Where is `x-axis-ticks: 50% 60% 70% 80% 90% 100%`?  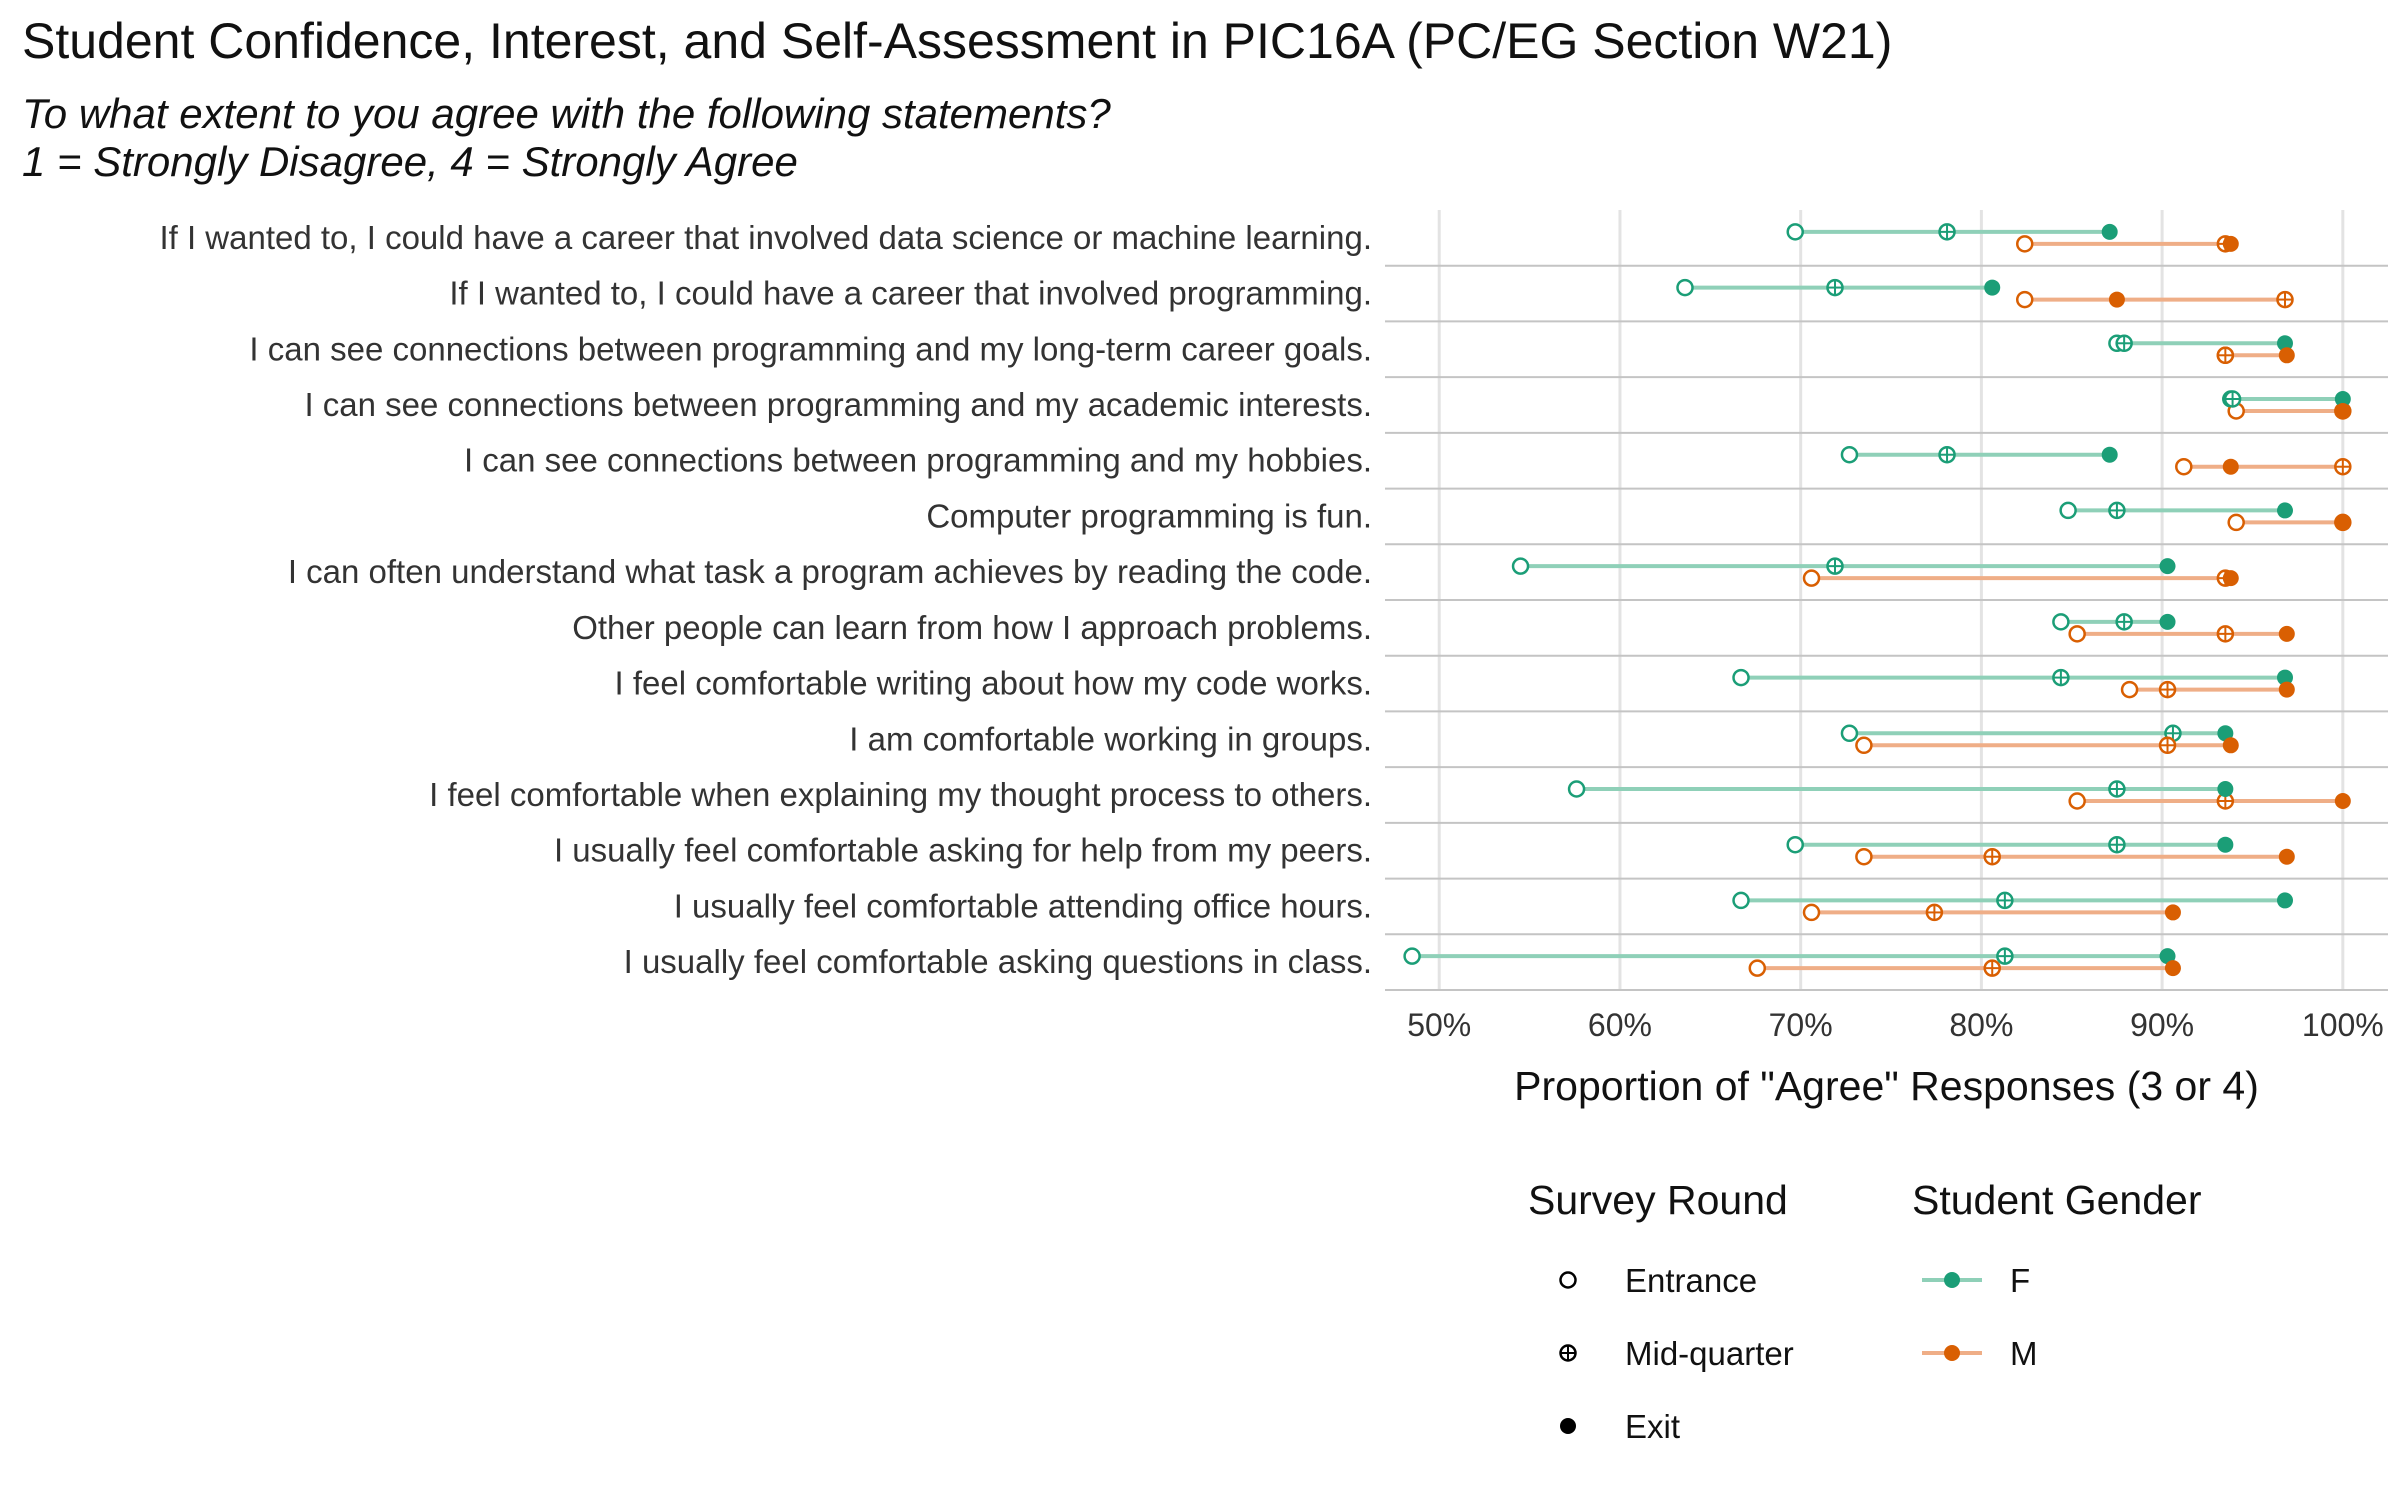 x-axis-ticks: 50% 60% 70% 80% 90% 100% is located at coordinates (1895, 1025).